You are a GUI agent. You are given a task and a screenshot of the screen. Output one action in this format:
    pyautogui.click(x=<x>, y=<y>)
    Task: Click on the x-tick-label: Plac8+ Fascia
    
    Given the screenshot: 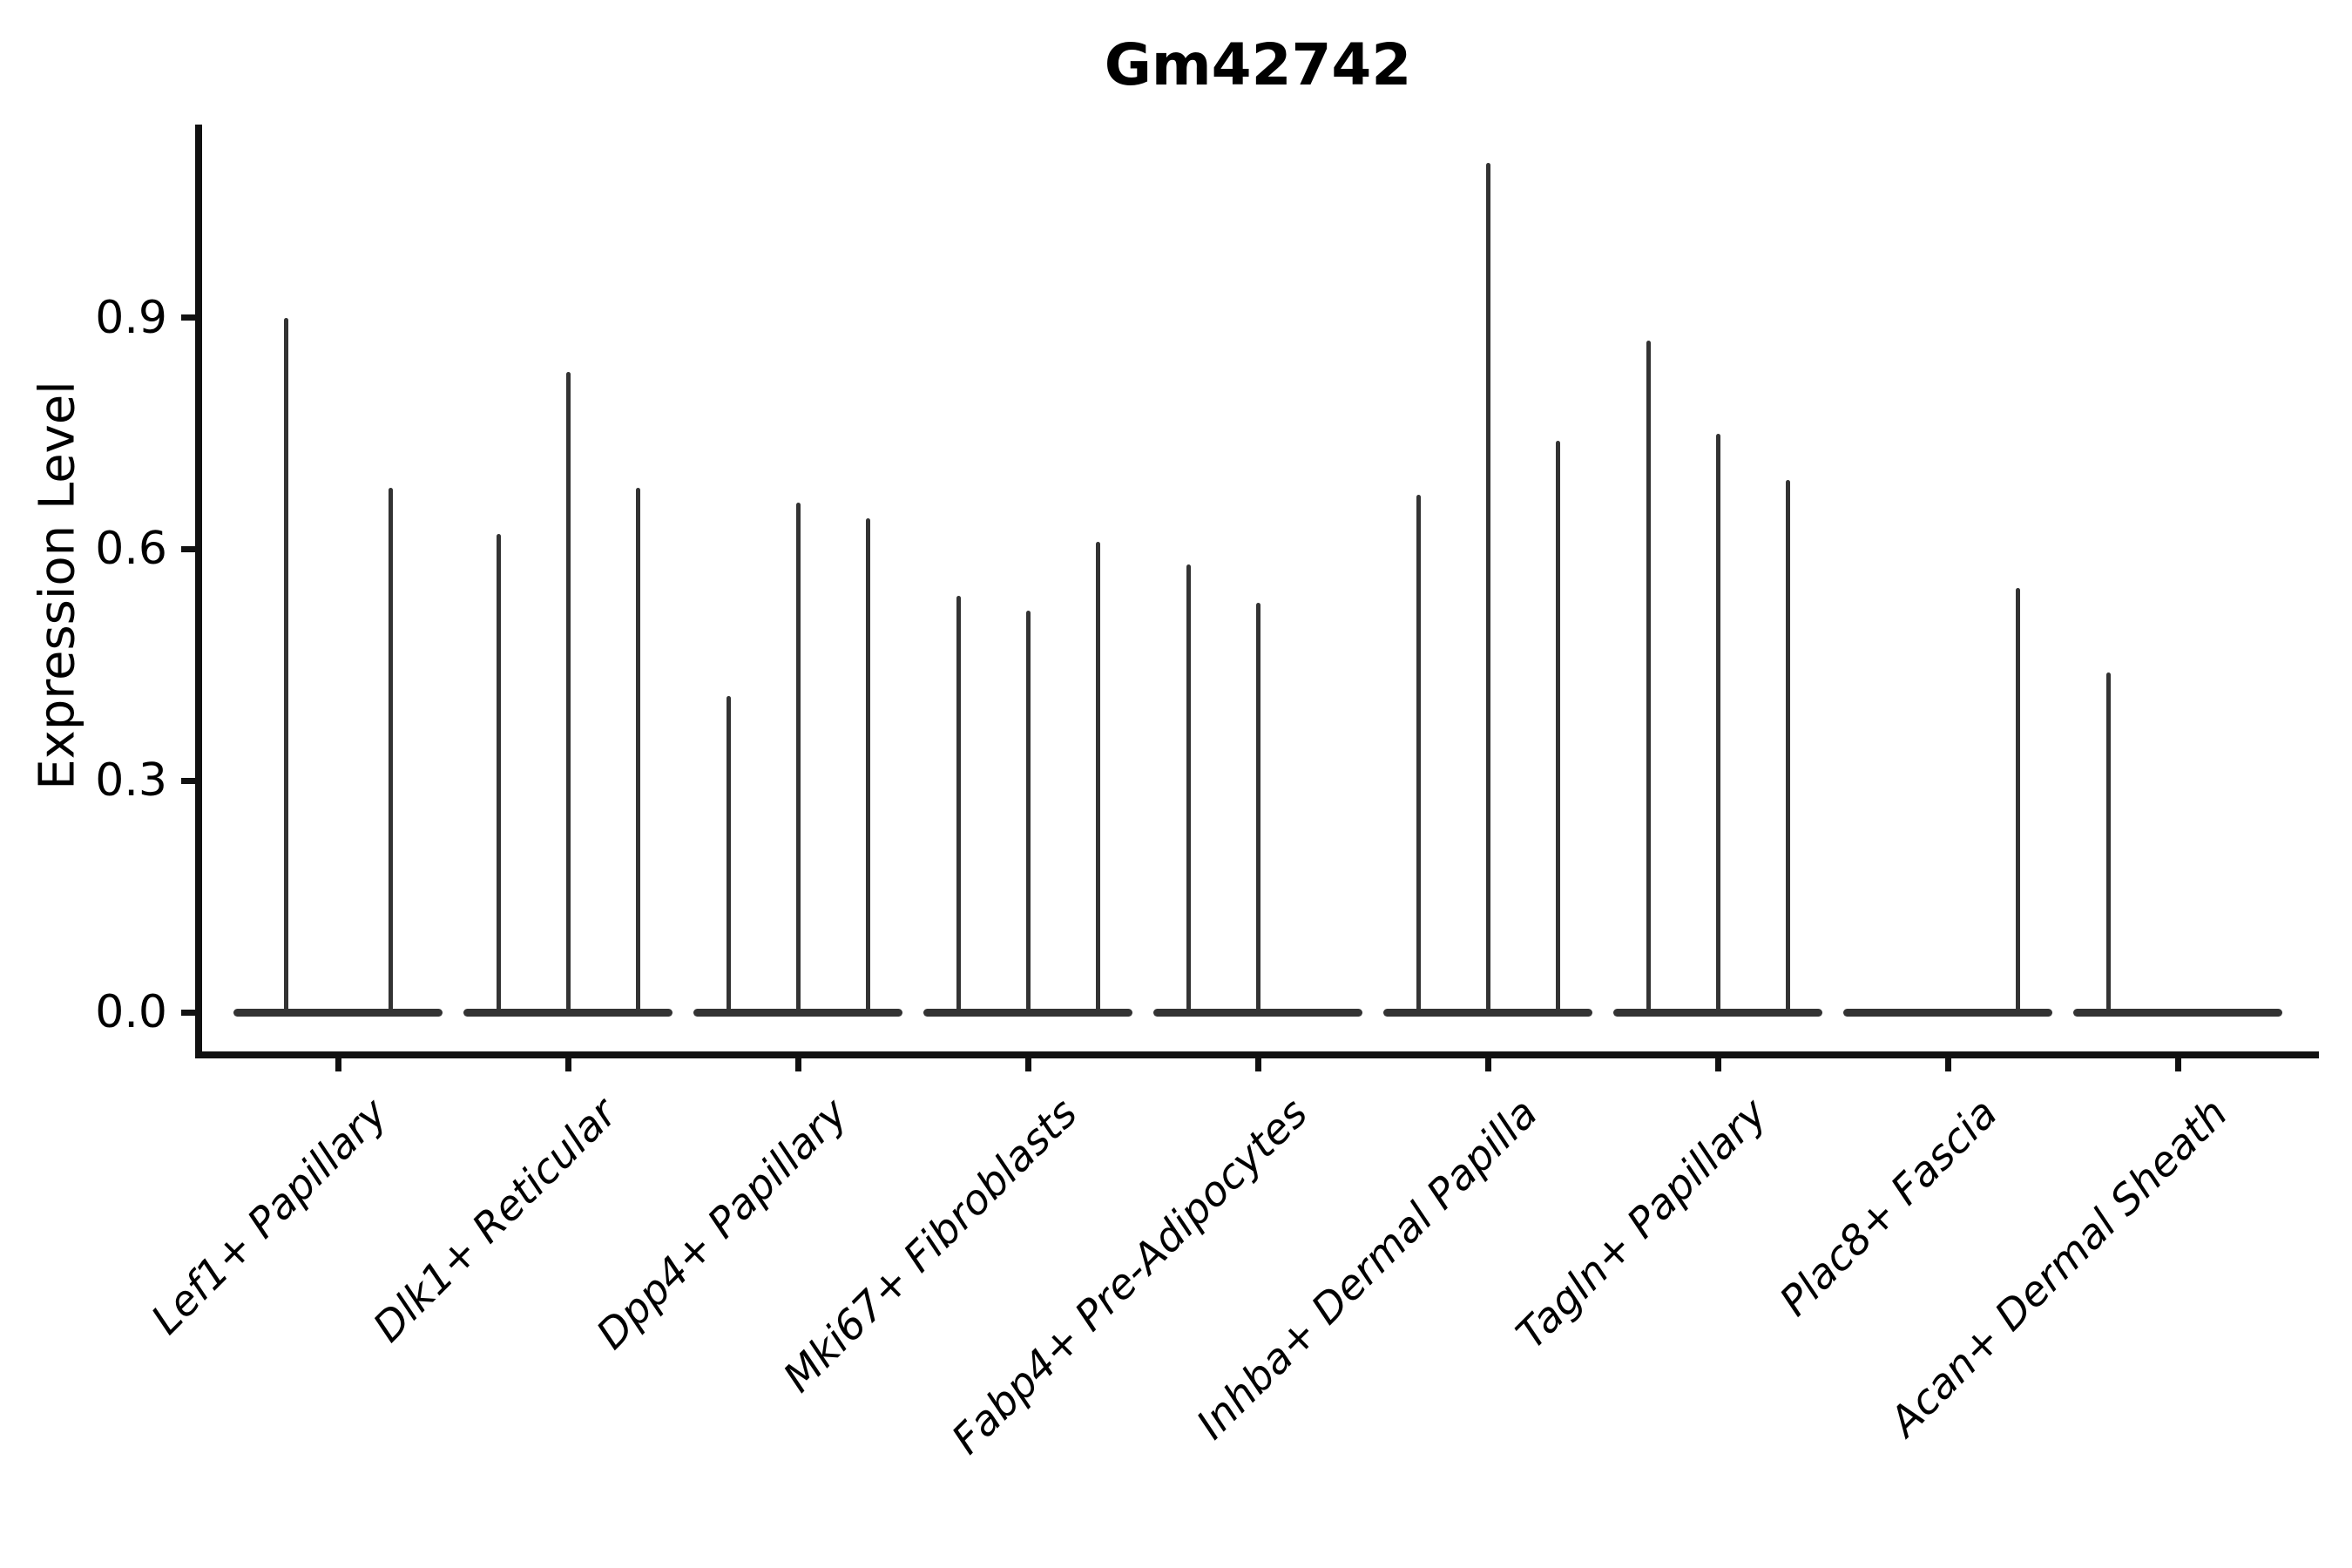 What is the action you would take?
    pyautogui.click(x=1888, y=1207)
    